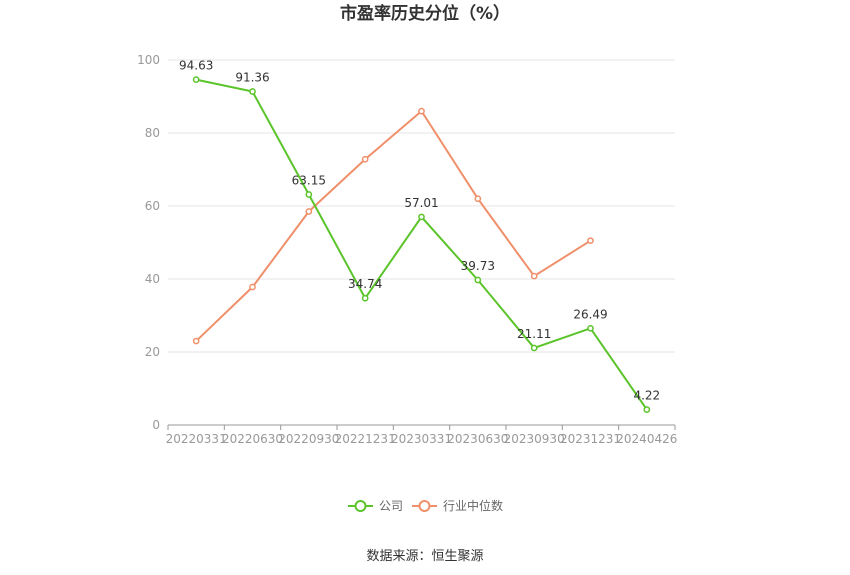  I want to click on y-tick-label: 40, so click(152, 279).